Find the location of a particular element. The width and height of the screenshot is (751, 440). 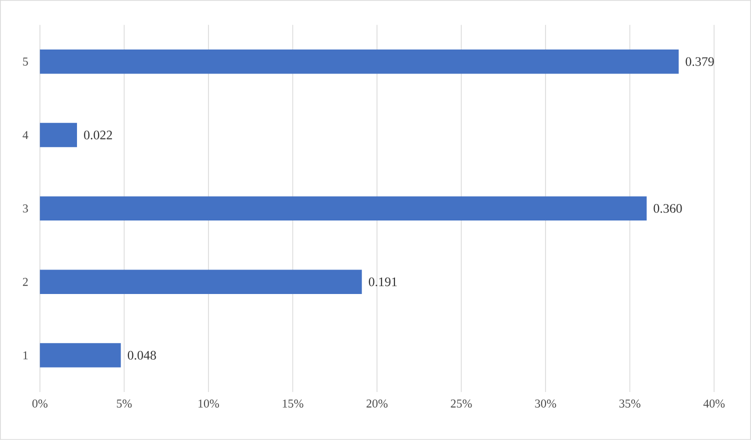

data-label: 0.360 is located at coordinates (668, 208).